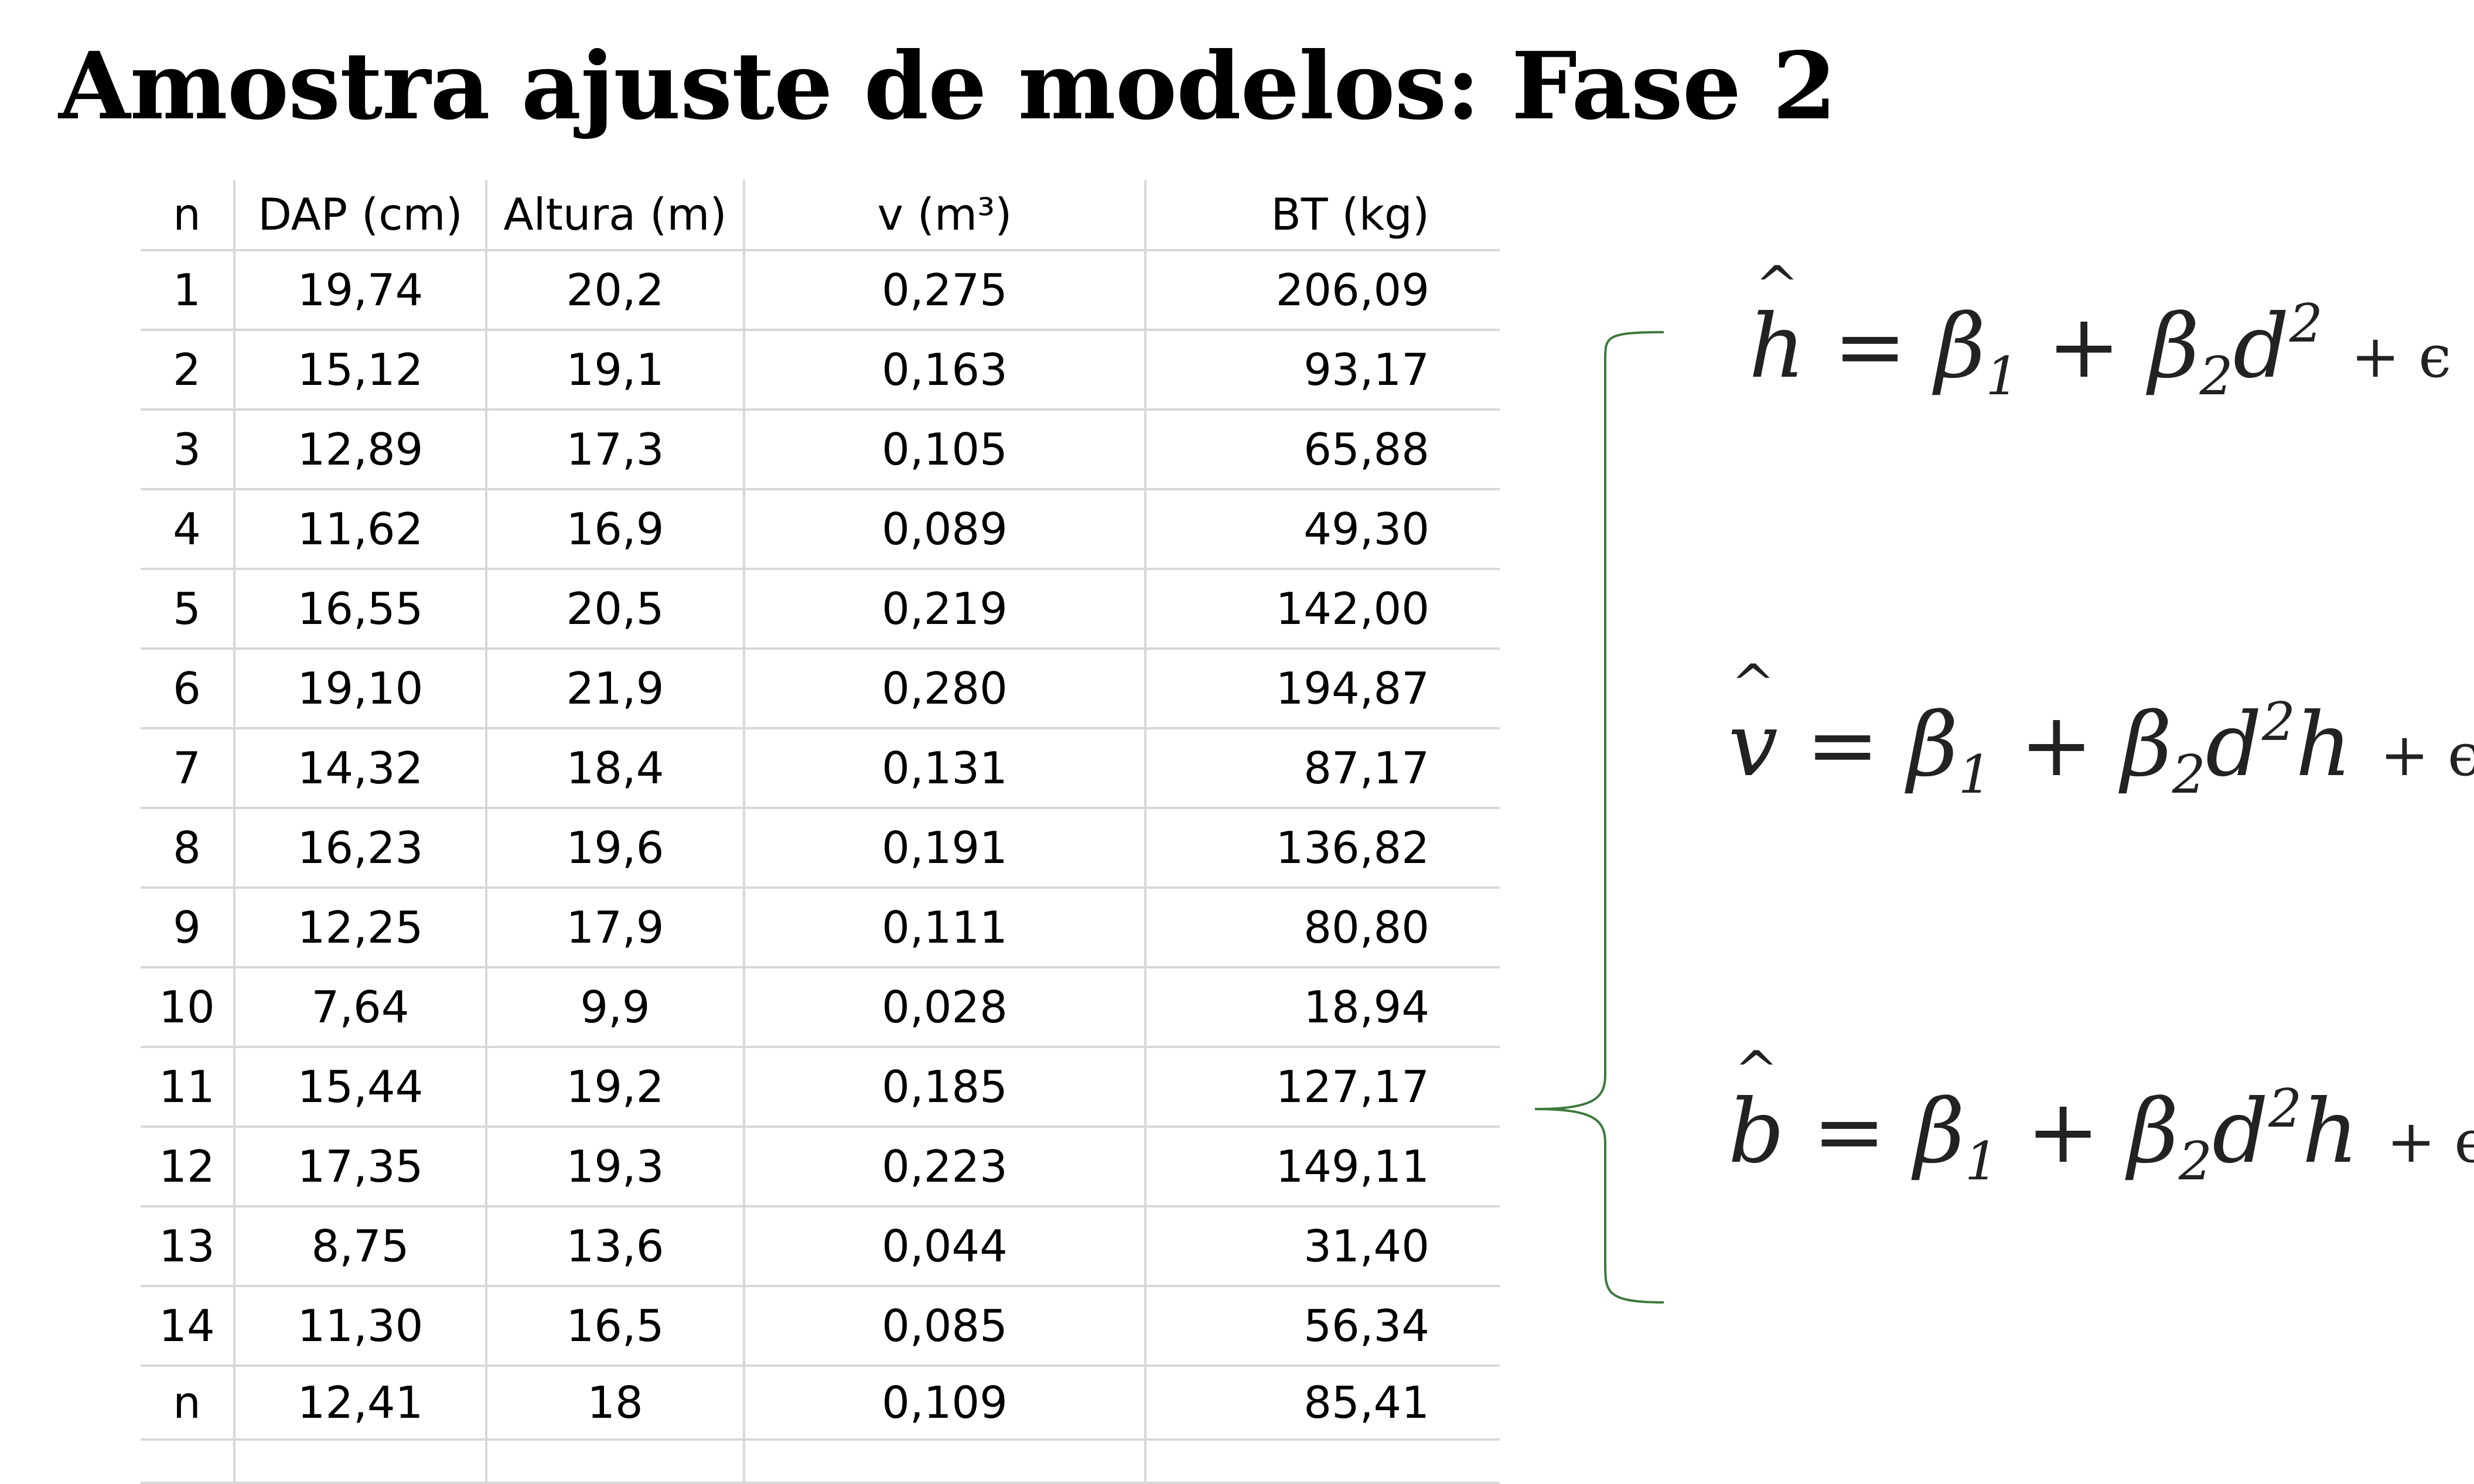  I want to click on cell-dap: 16,55, so click(360, 609).